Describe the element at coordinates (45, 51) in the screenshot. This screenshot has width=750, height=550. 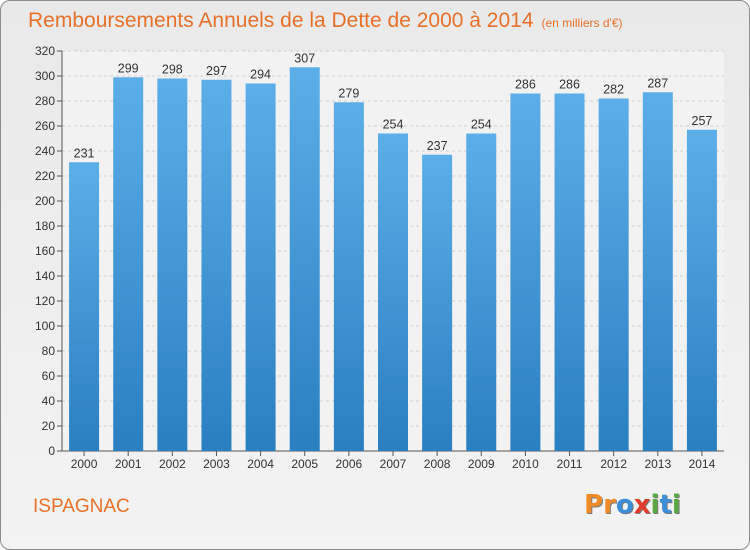
I see `y-tick-label: 320` at that location.